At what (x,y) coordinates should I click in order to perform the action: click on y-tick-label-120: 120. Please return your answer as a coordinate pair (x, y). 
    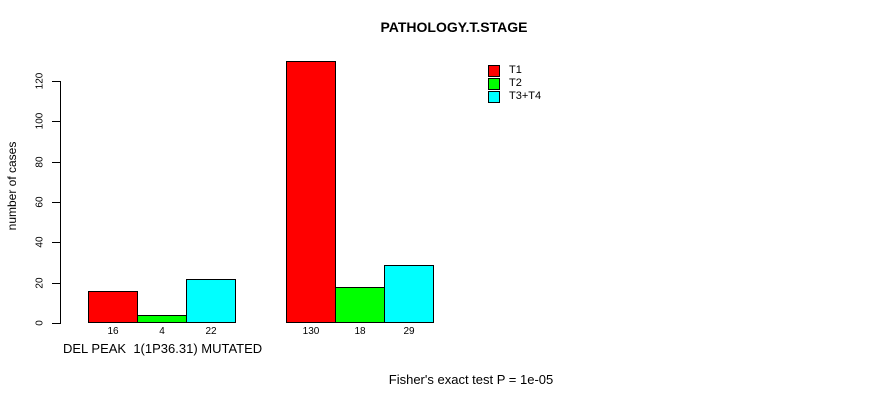
    Looking at the image, I should click on (40, 81).